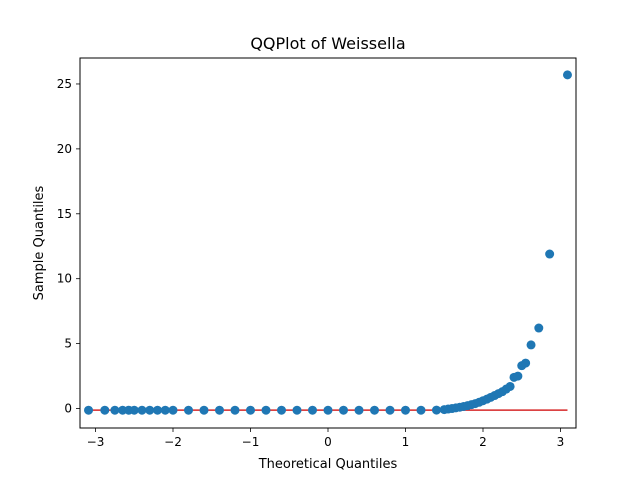 This screenshot has height=485, width=640. What do you see at coordinates (39, 242) in the screenshot?
I see `y-axis-label: Sample Quantiles` at bounding box center [39, 242].